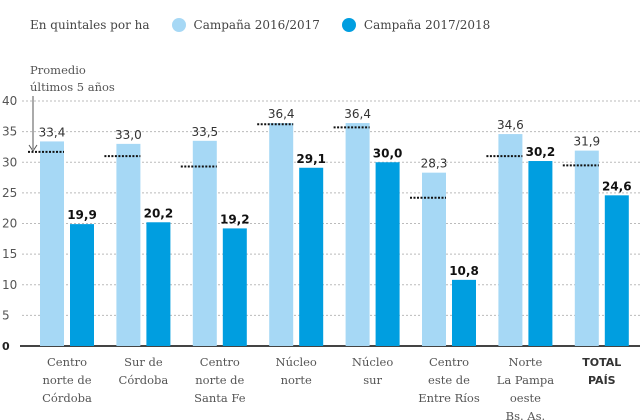 The width and height of the screenshot is (640, 420). I want to click on value-label: 29,1, so click(311, 159).